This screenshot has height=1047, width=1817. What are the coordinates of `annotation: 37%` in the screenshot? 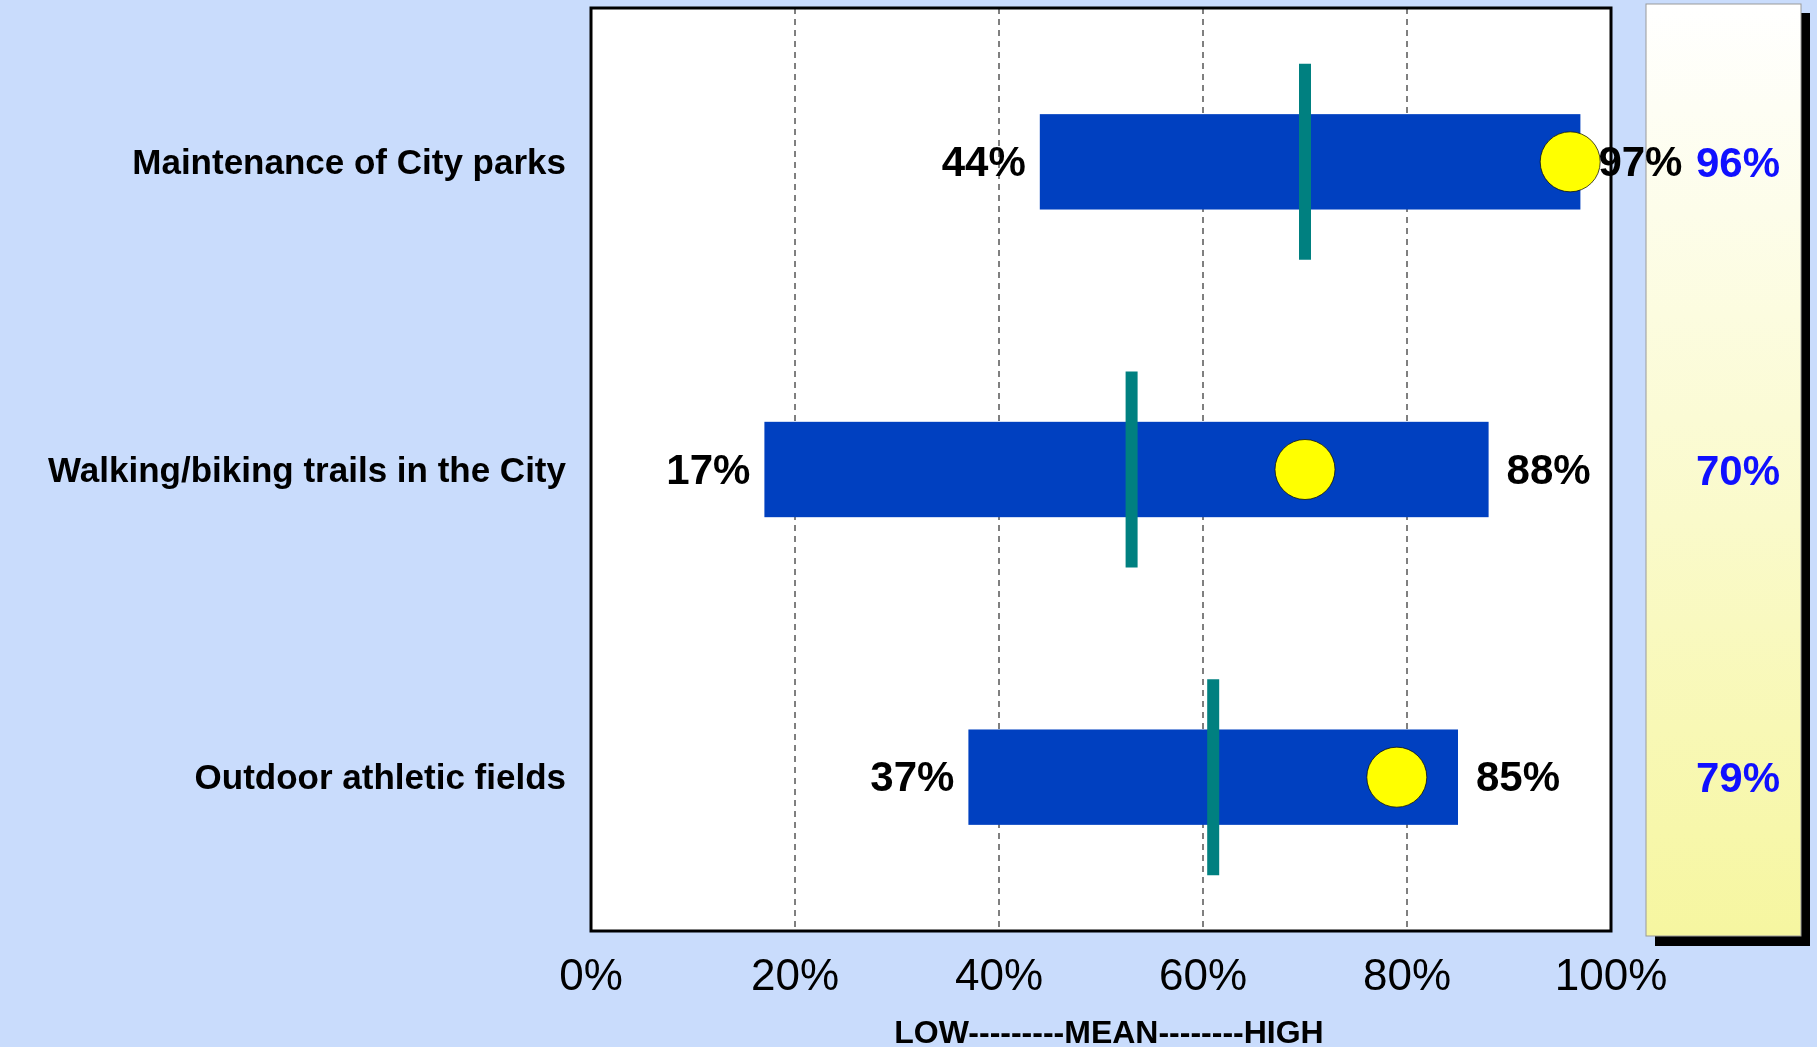 It's located at (912, 777).